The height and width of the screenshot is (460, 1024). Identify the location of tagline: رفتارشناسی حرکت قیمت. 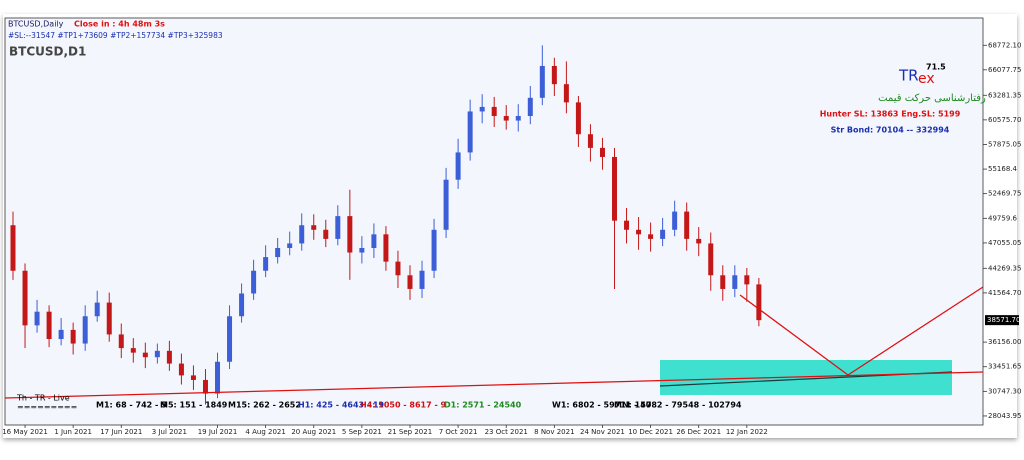
(932, 98).